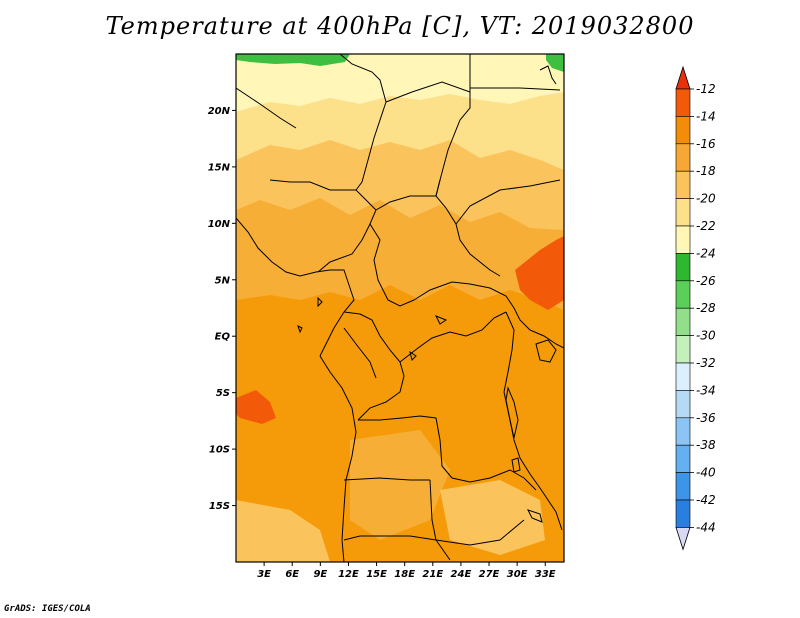 The height and width of the screenshot is (618, 800). Describe the element at coordinates (492, 517) in the screenshot. I see `field-south-light` at that location.